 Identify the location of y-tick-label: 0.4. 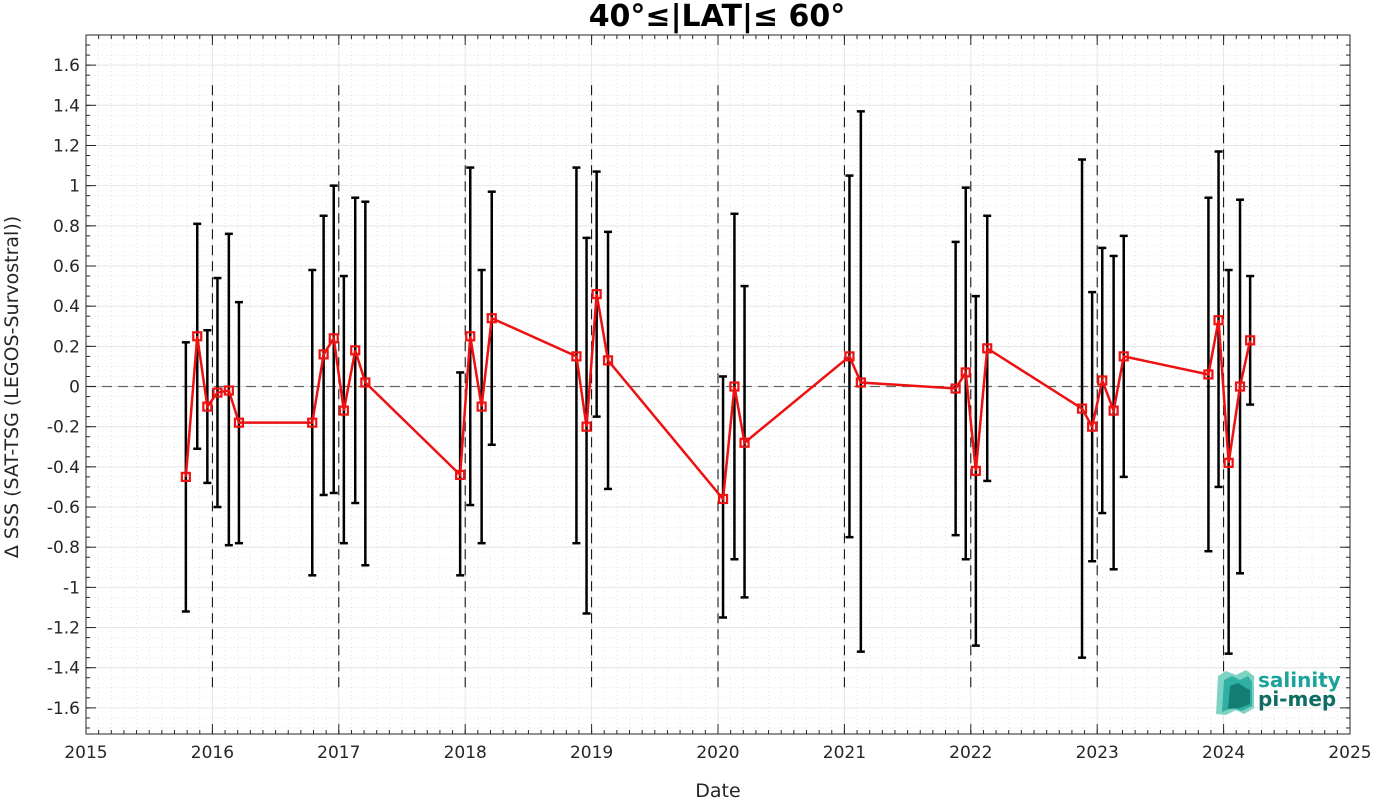
(66, 307).